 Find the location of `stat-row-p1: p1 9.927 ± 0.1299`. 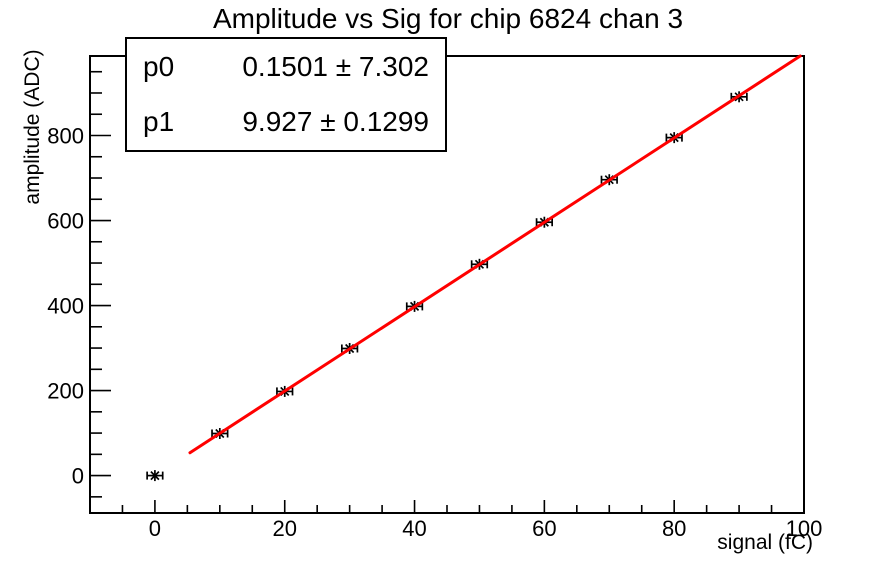

stat-row-p1: p1 9.927 ± 0.1299 is located at coordinates (286, 123).